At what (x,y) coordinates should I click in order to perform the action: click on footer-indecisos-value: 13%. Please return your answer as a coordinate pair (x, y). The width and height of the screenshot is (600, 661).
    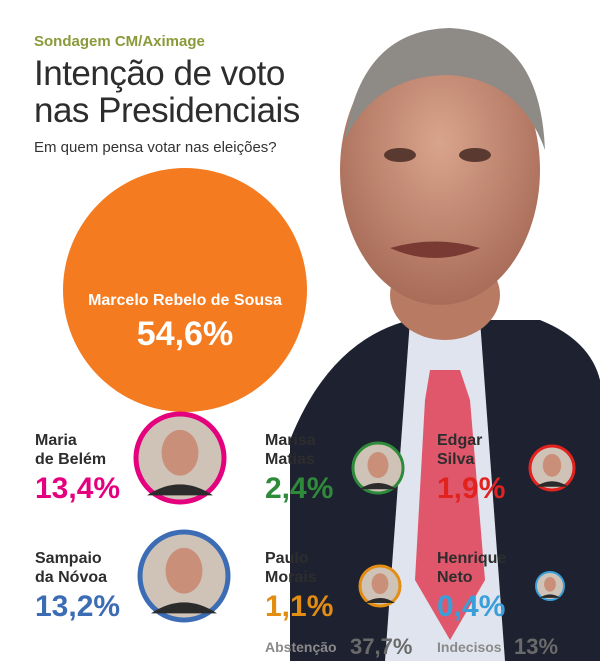
    Looking at the image, I should click on (536, 646).